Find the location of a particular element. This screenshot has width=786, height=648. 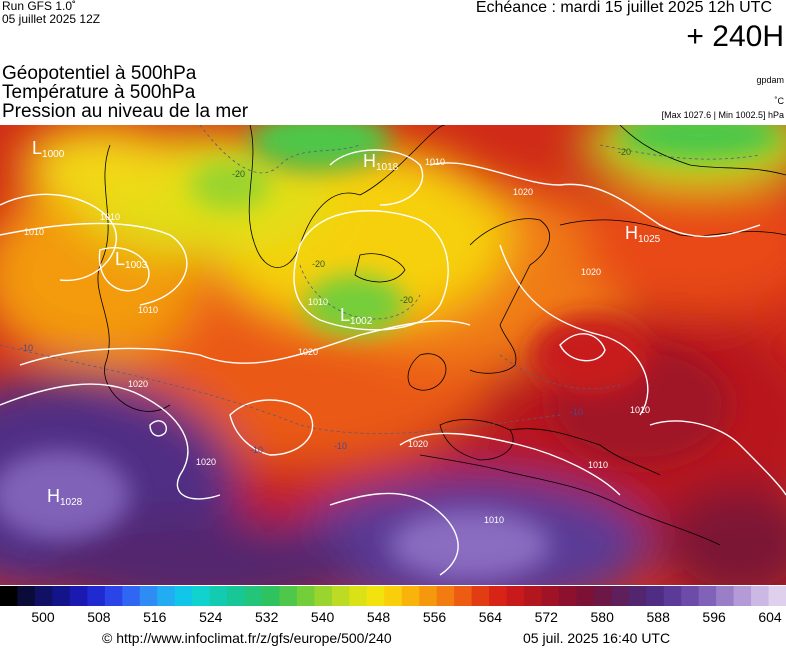

pressure-center: H1018 is located at coordinates (381, 162).